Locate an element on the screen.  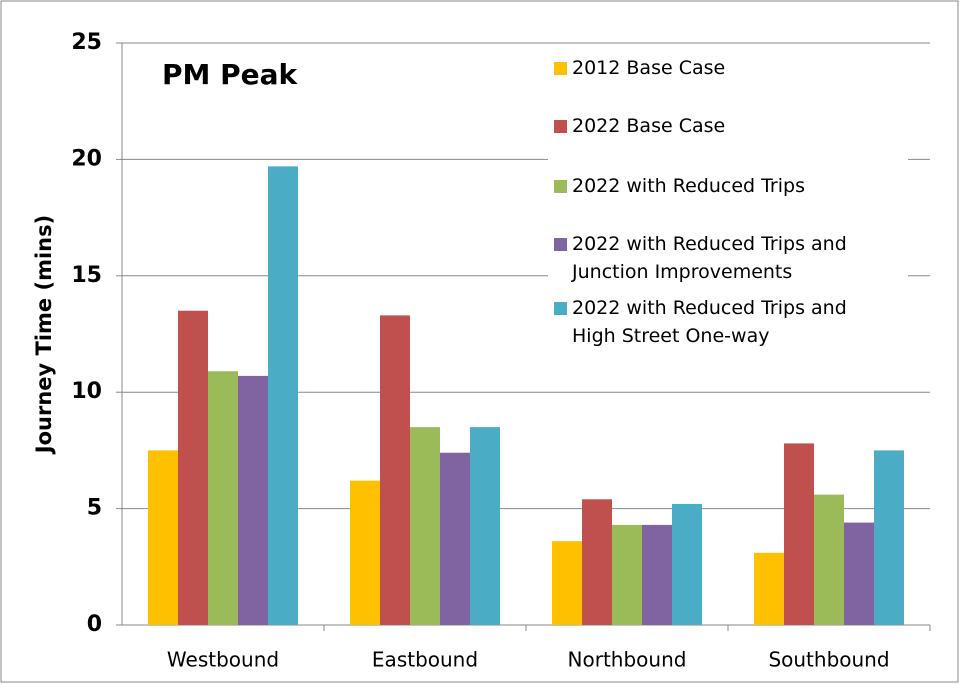
chart-title: PM Peak is located at coordinates (230, 74).